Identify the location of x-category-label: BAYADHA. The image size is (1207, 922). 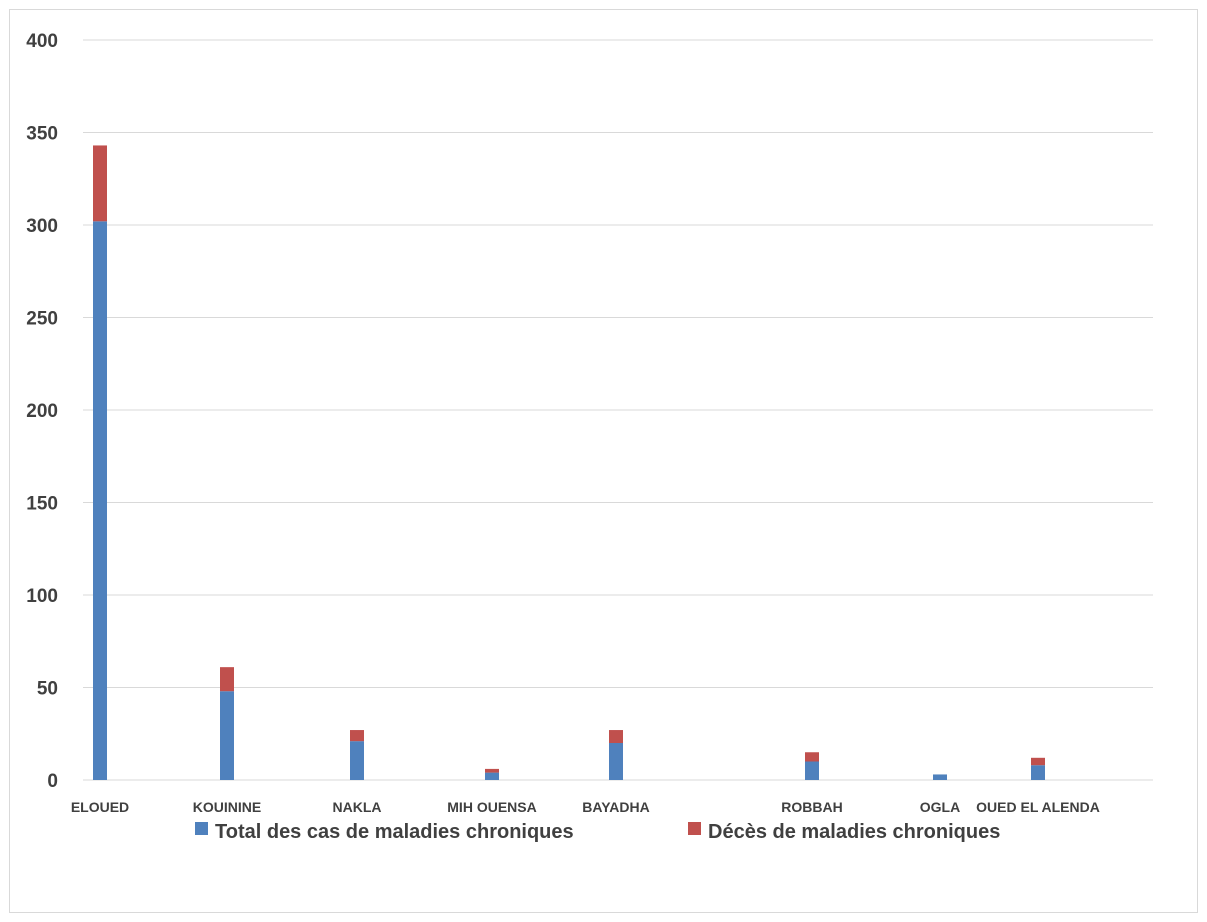
(615, 807).